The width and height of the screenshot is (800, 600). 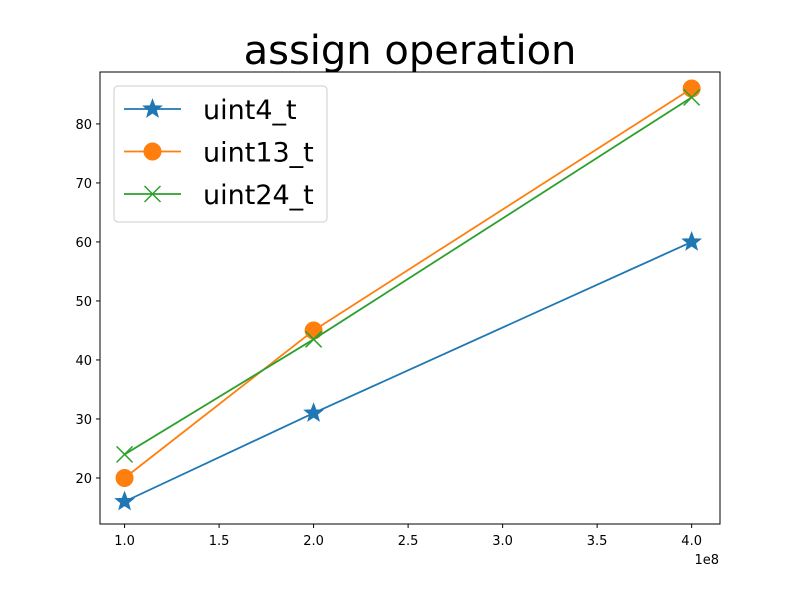 I want to click on chart-title: assign operation, so click(x=410, y=51).